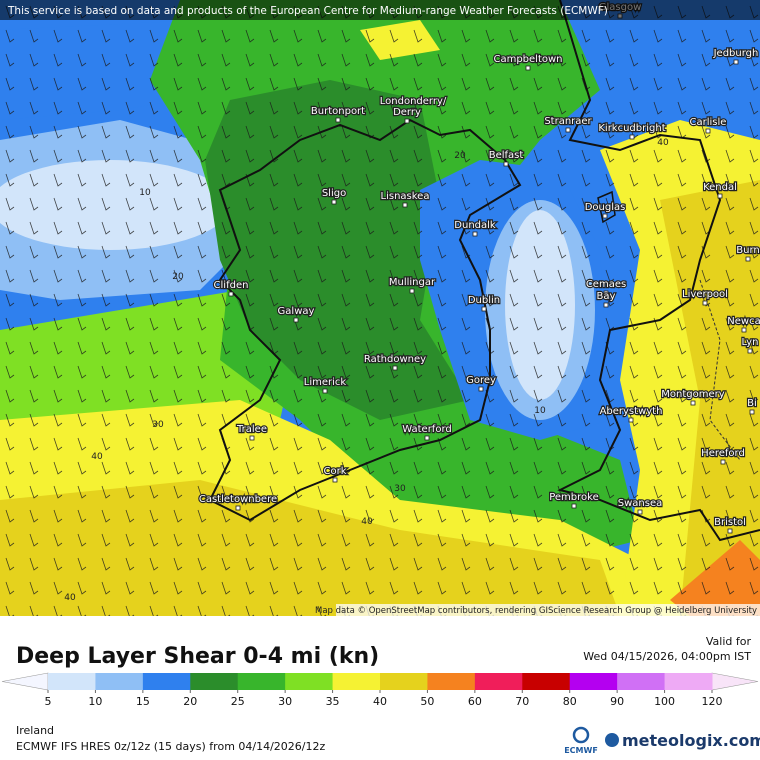 The height and width of the screenshot is (760, 760). Describe the element at coordinates (484, 300) in the screenshot. I see `place-label: Dublin` at that location.